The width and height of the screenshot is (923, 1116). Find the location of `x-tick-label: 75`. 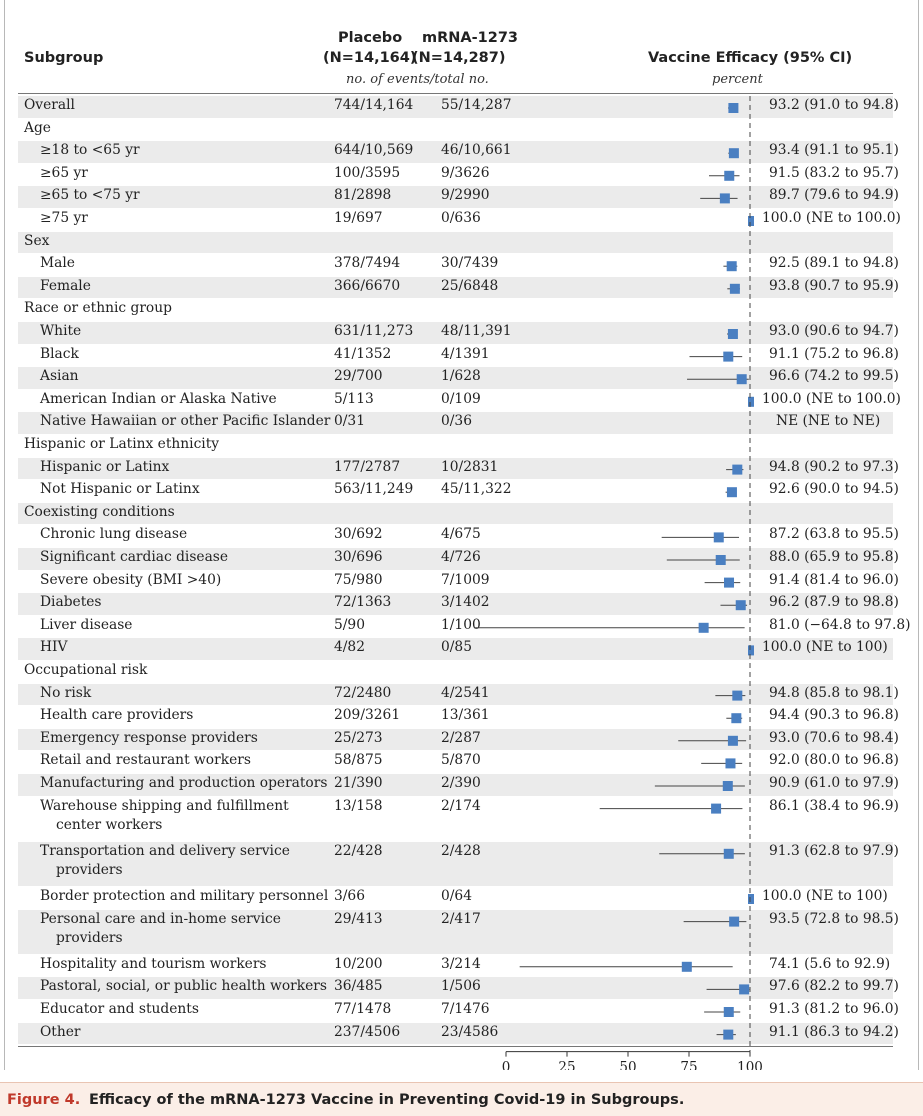

x-tick-label: 75 is located at coordinates (688, 1065).